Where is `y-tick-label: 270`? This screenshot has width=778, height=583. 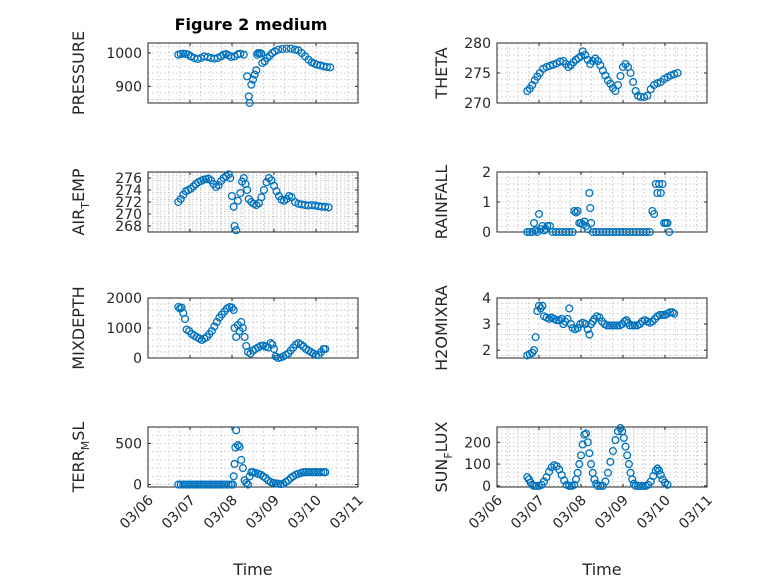
y-tick-label: 270 is located at coordinates (128, 215).